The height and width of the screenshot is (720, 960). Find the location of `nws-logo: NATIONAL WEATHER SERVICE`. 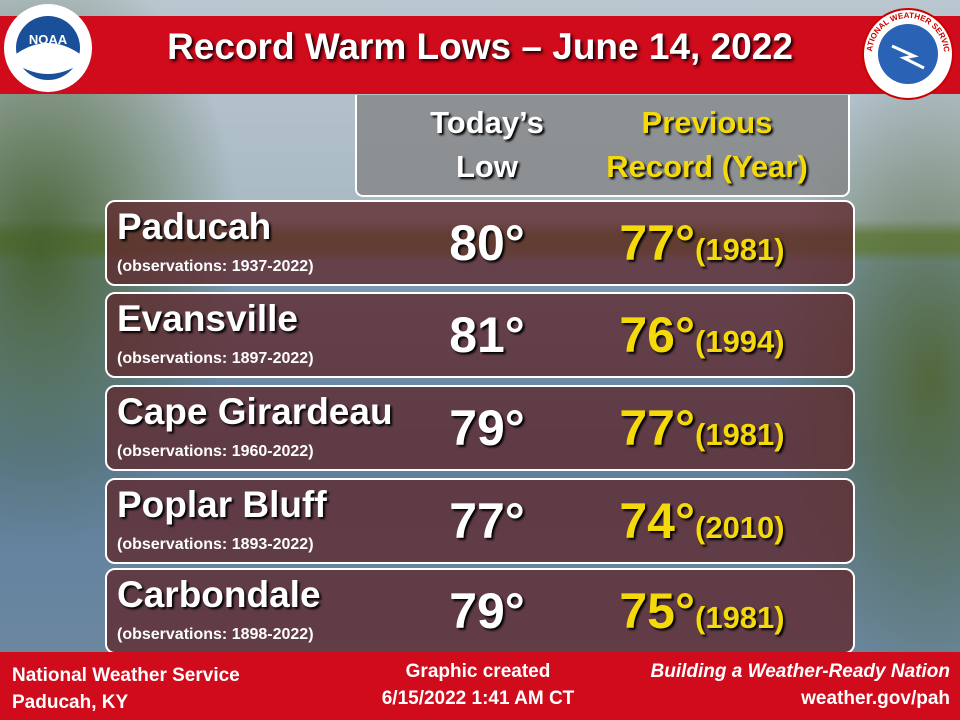

nws-logo: NATIONAL WEATHER SERVICE is located at coordinates (908, 53).